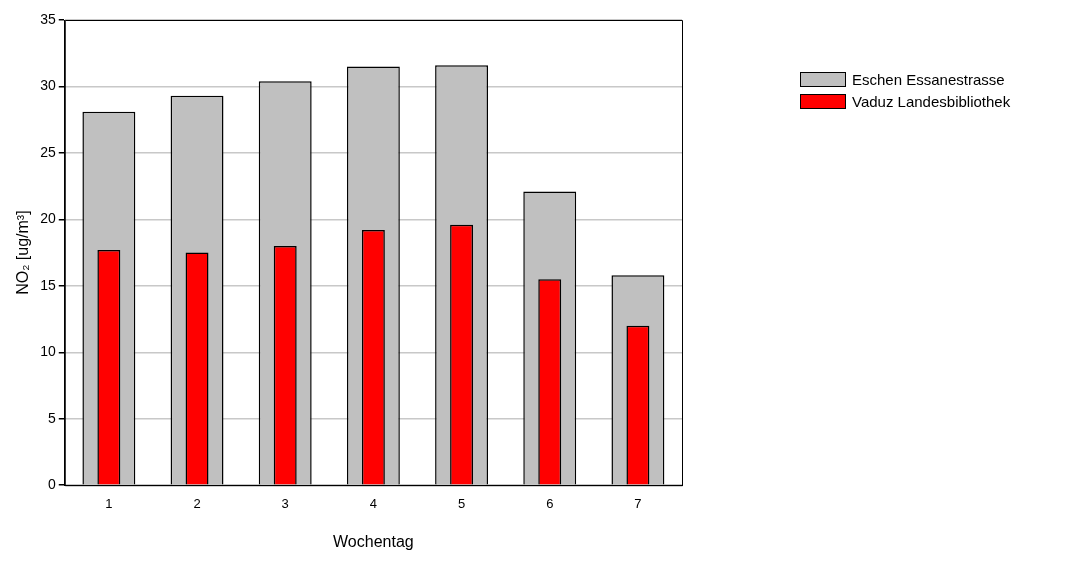  Describe the element at coordinates (48, 151) in the screenshot. I see `y-tick-label: 25` at that location.